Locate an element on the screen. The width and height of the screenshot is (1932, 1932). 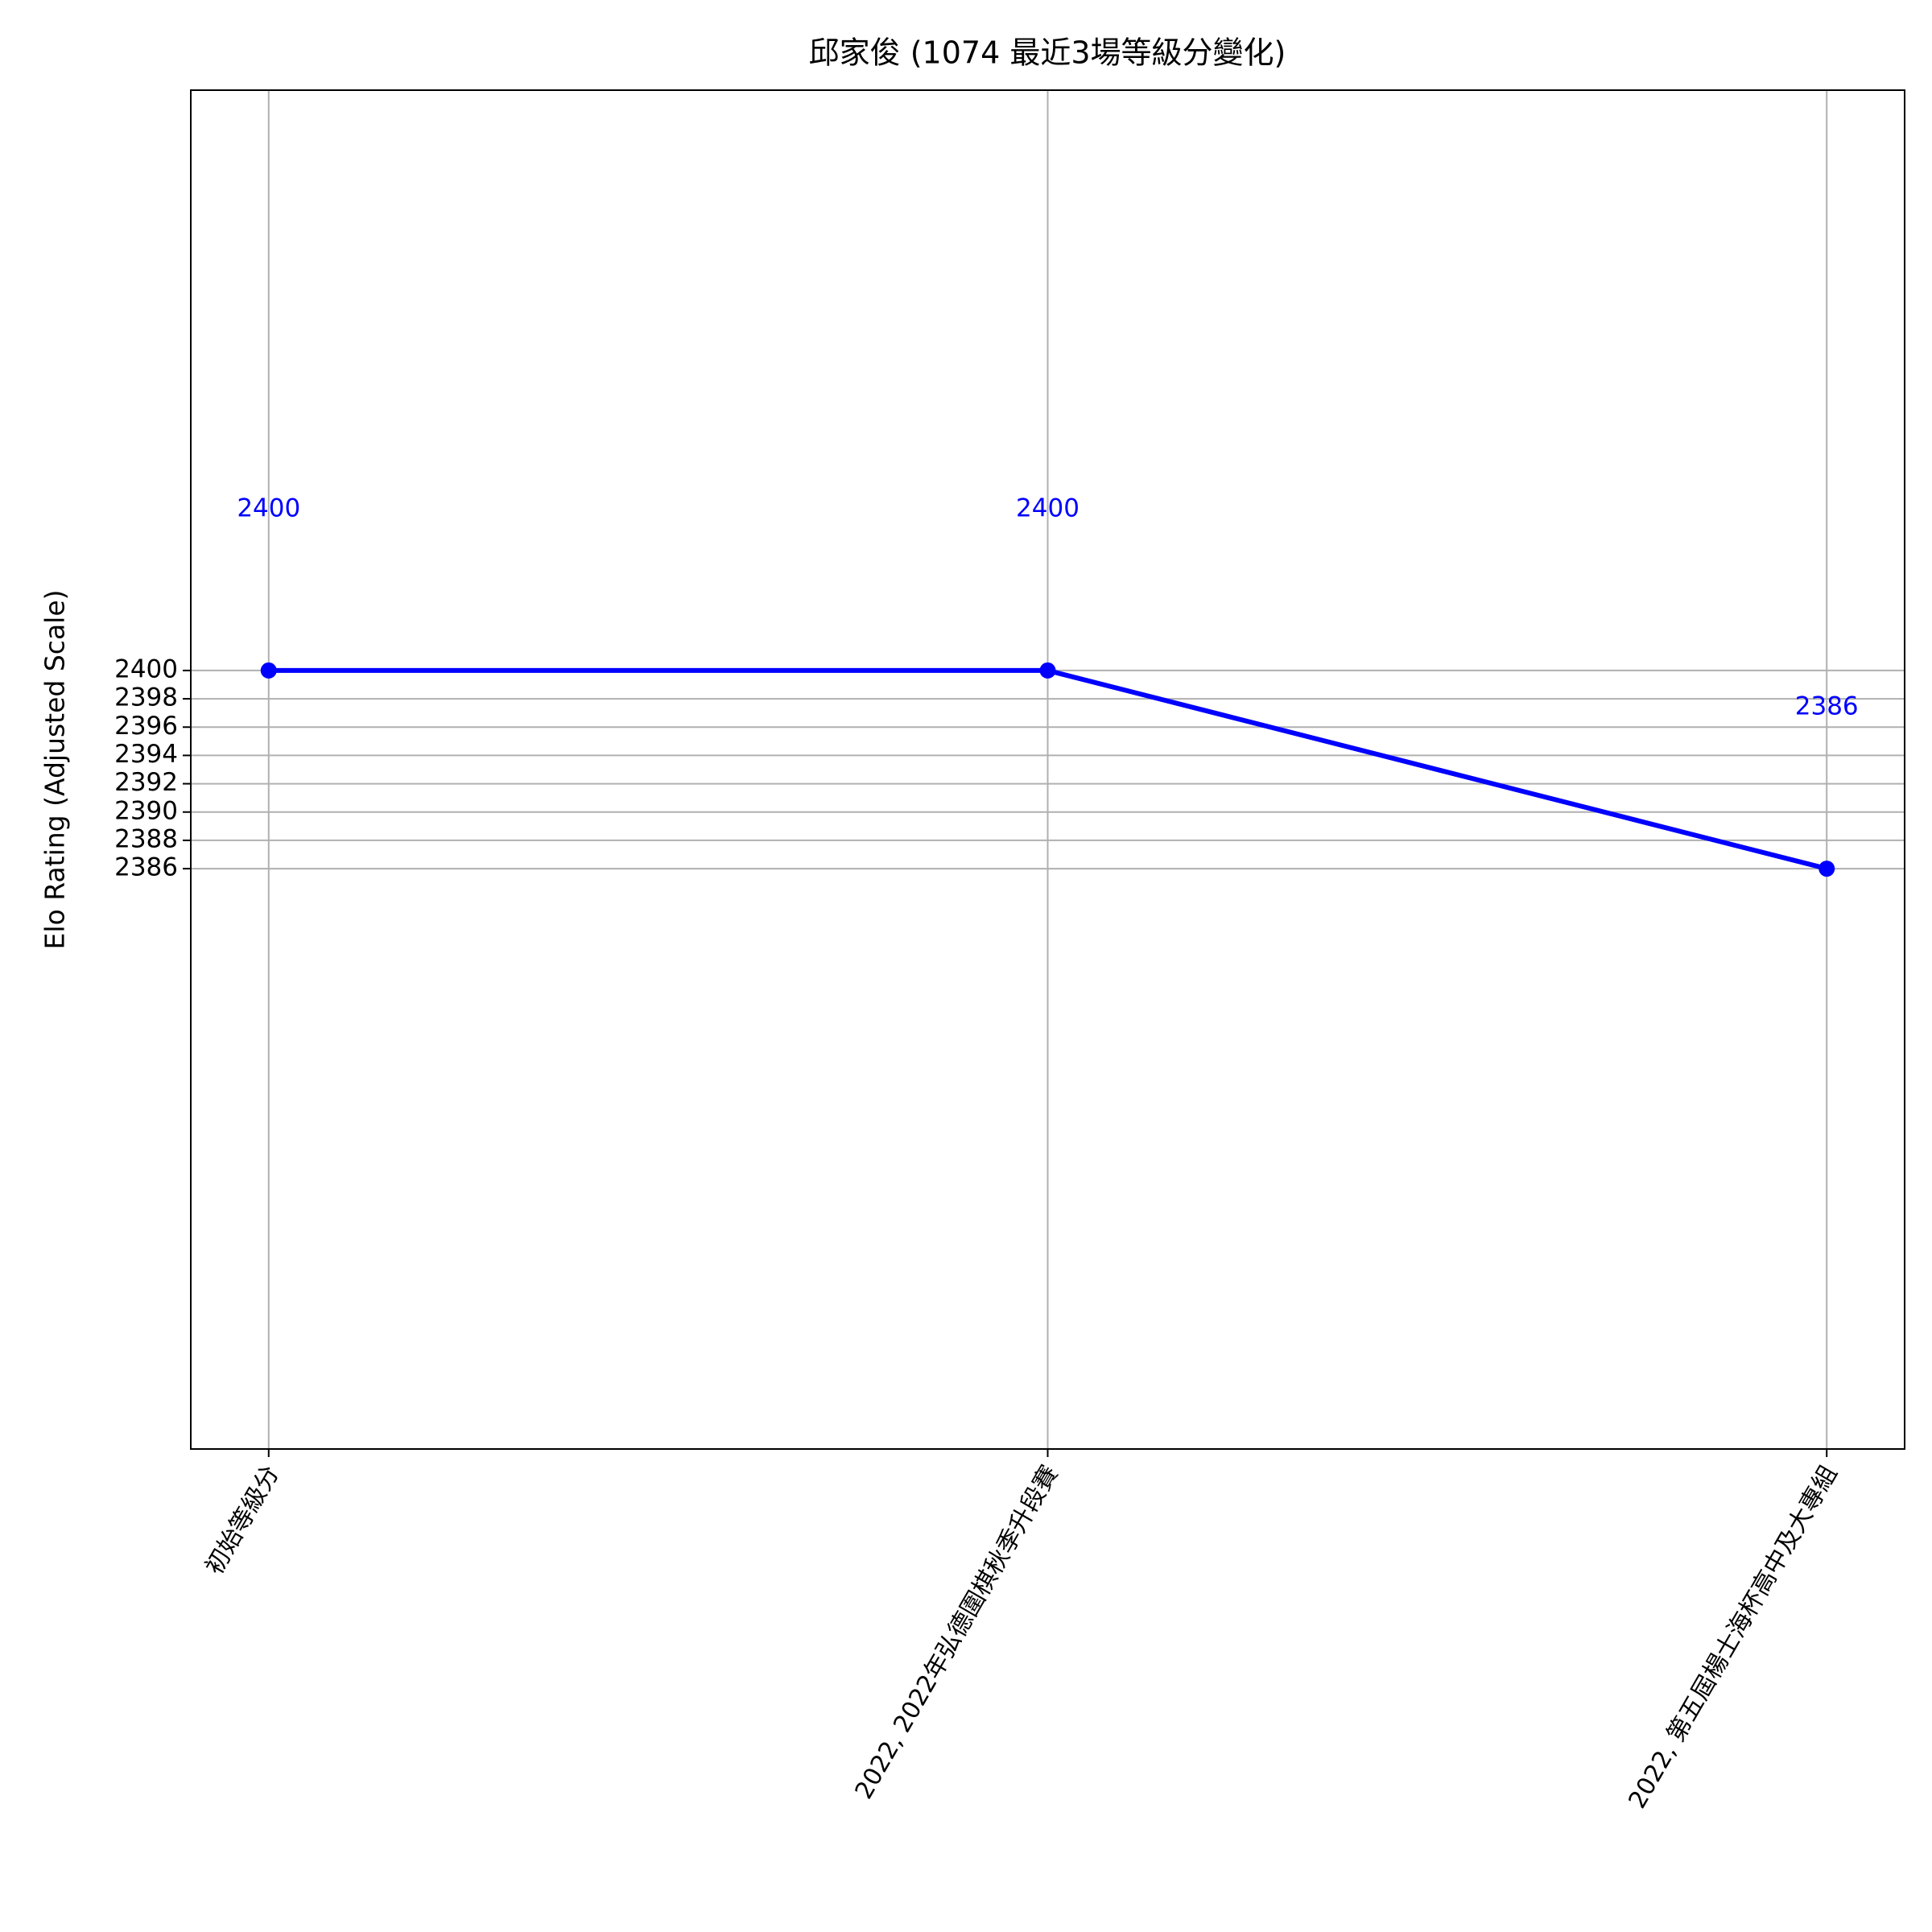
y-tick-label: 2392 is located at coordinates (146, 782).